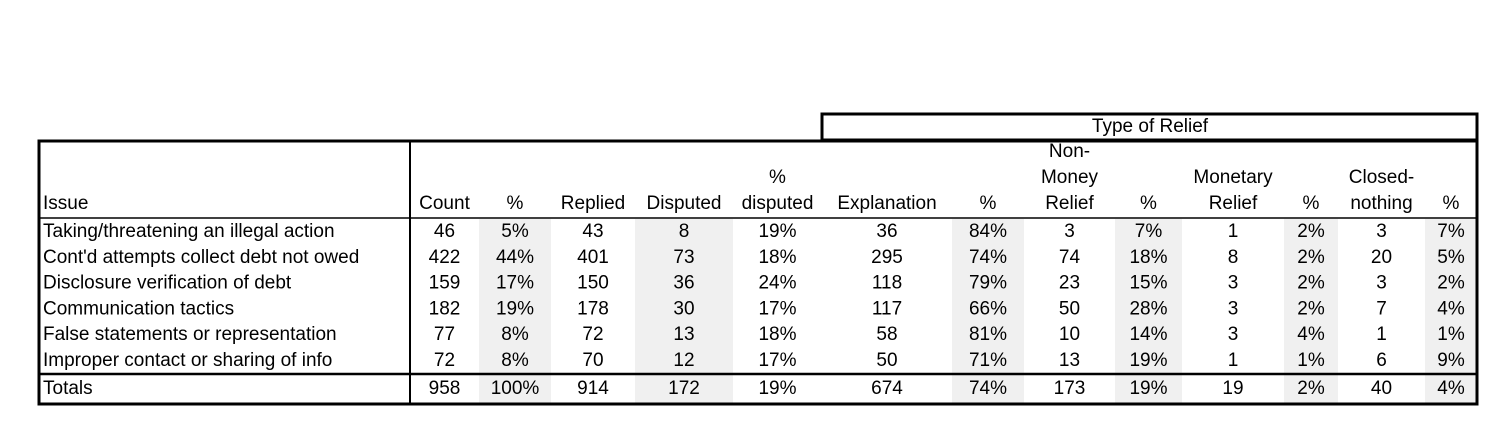 The width and height of the screenshot is (1504, 448). What do you see at coordinates (1069, 151) in the screenshot?
I see `column-header: Non-` at bounding box center [1069, 151].